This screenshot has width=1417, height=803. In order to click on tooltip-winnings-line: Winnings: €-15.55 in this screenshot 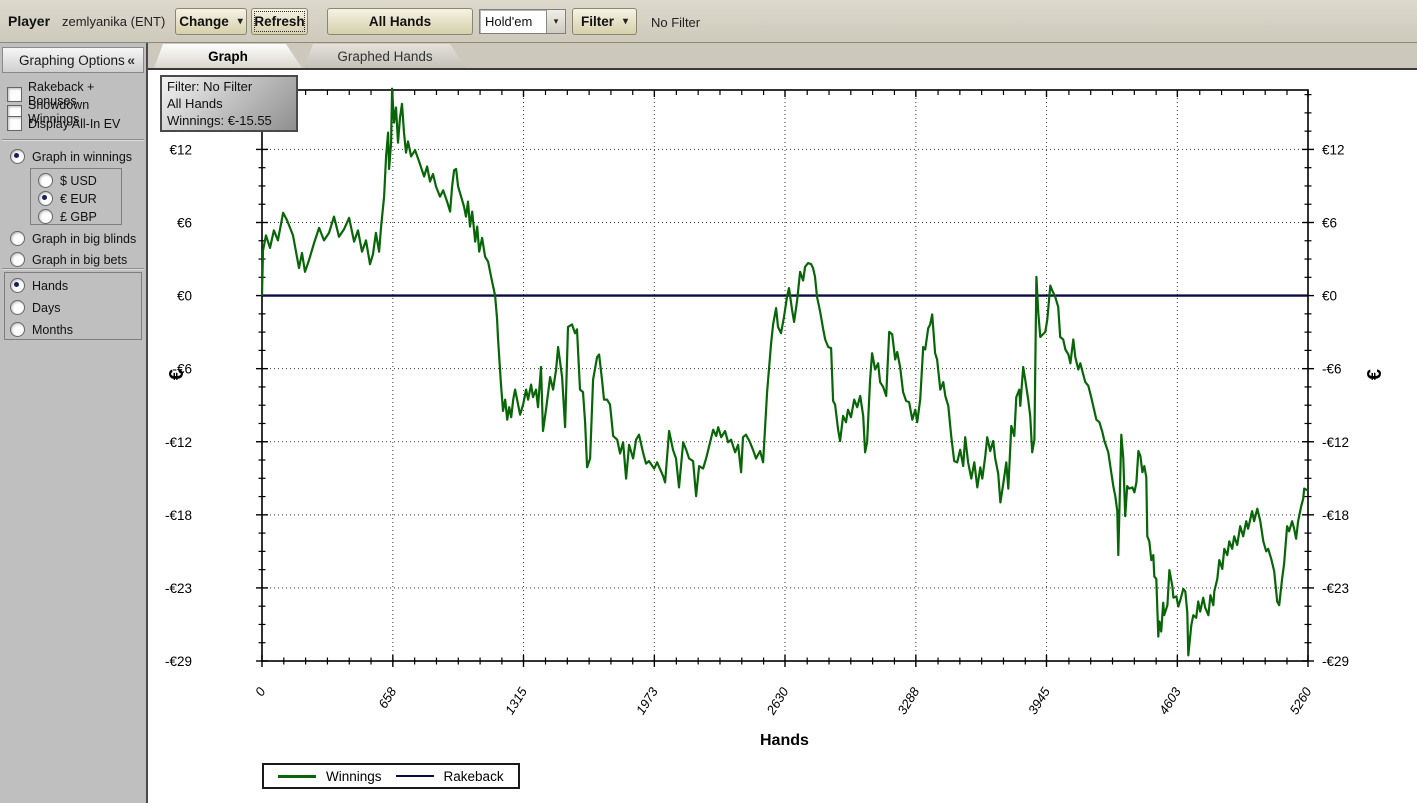, I will do `click(219, 120)`.